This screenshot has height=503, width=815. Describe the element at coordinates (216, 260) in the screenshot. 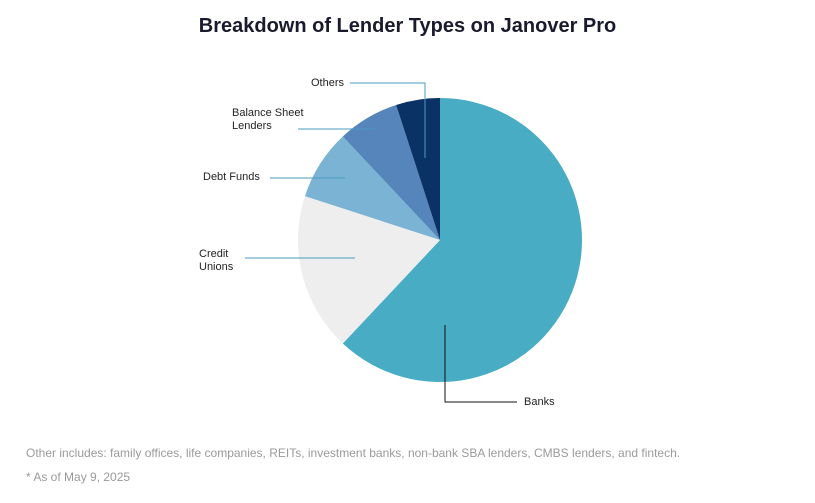

I see `slice-label: Credit Unions` at that location.